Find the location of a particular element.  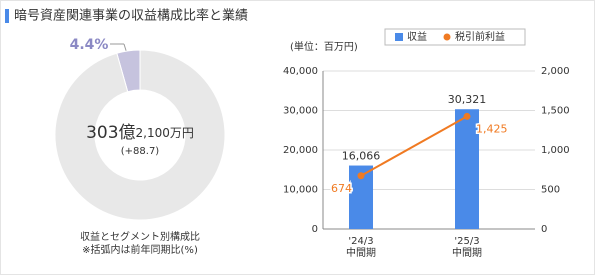

legend-box is located at coordinates (455, 37).